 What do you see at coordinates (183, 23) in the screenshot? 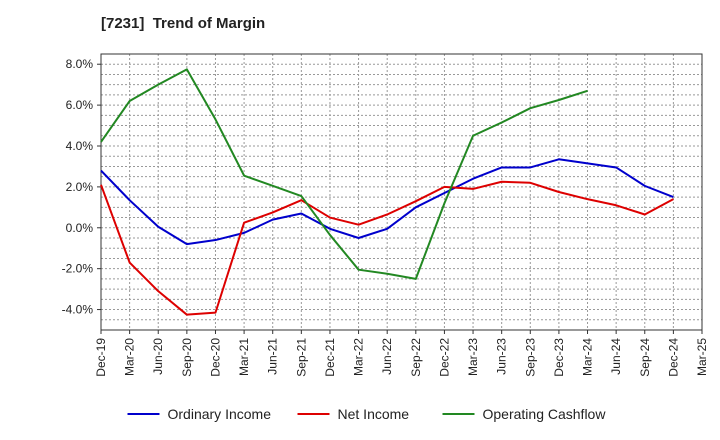
I see `chart-title: [7231] Trend of Margin` at bounding box center [183, 23].